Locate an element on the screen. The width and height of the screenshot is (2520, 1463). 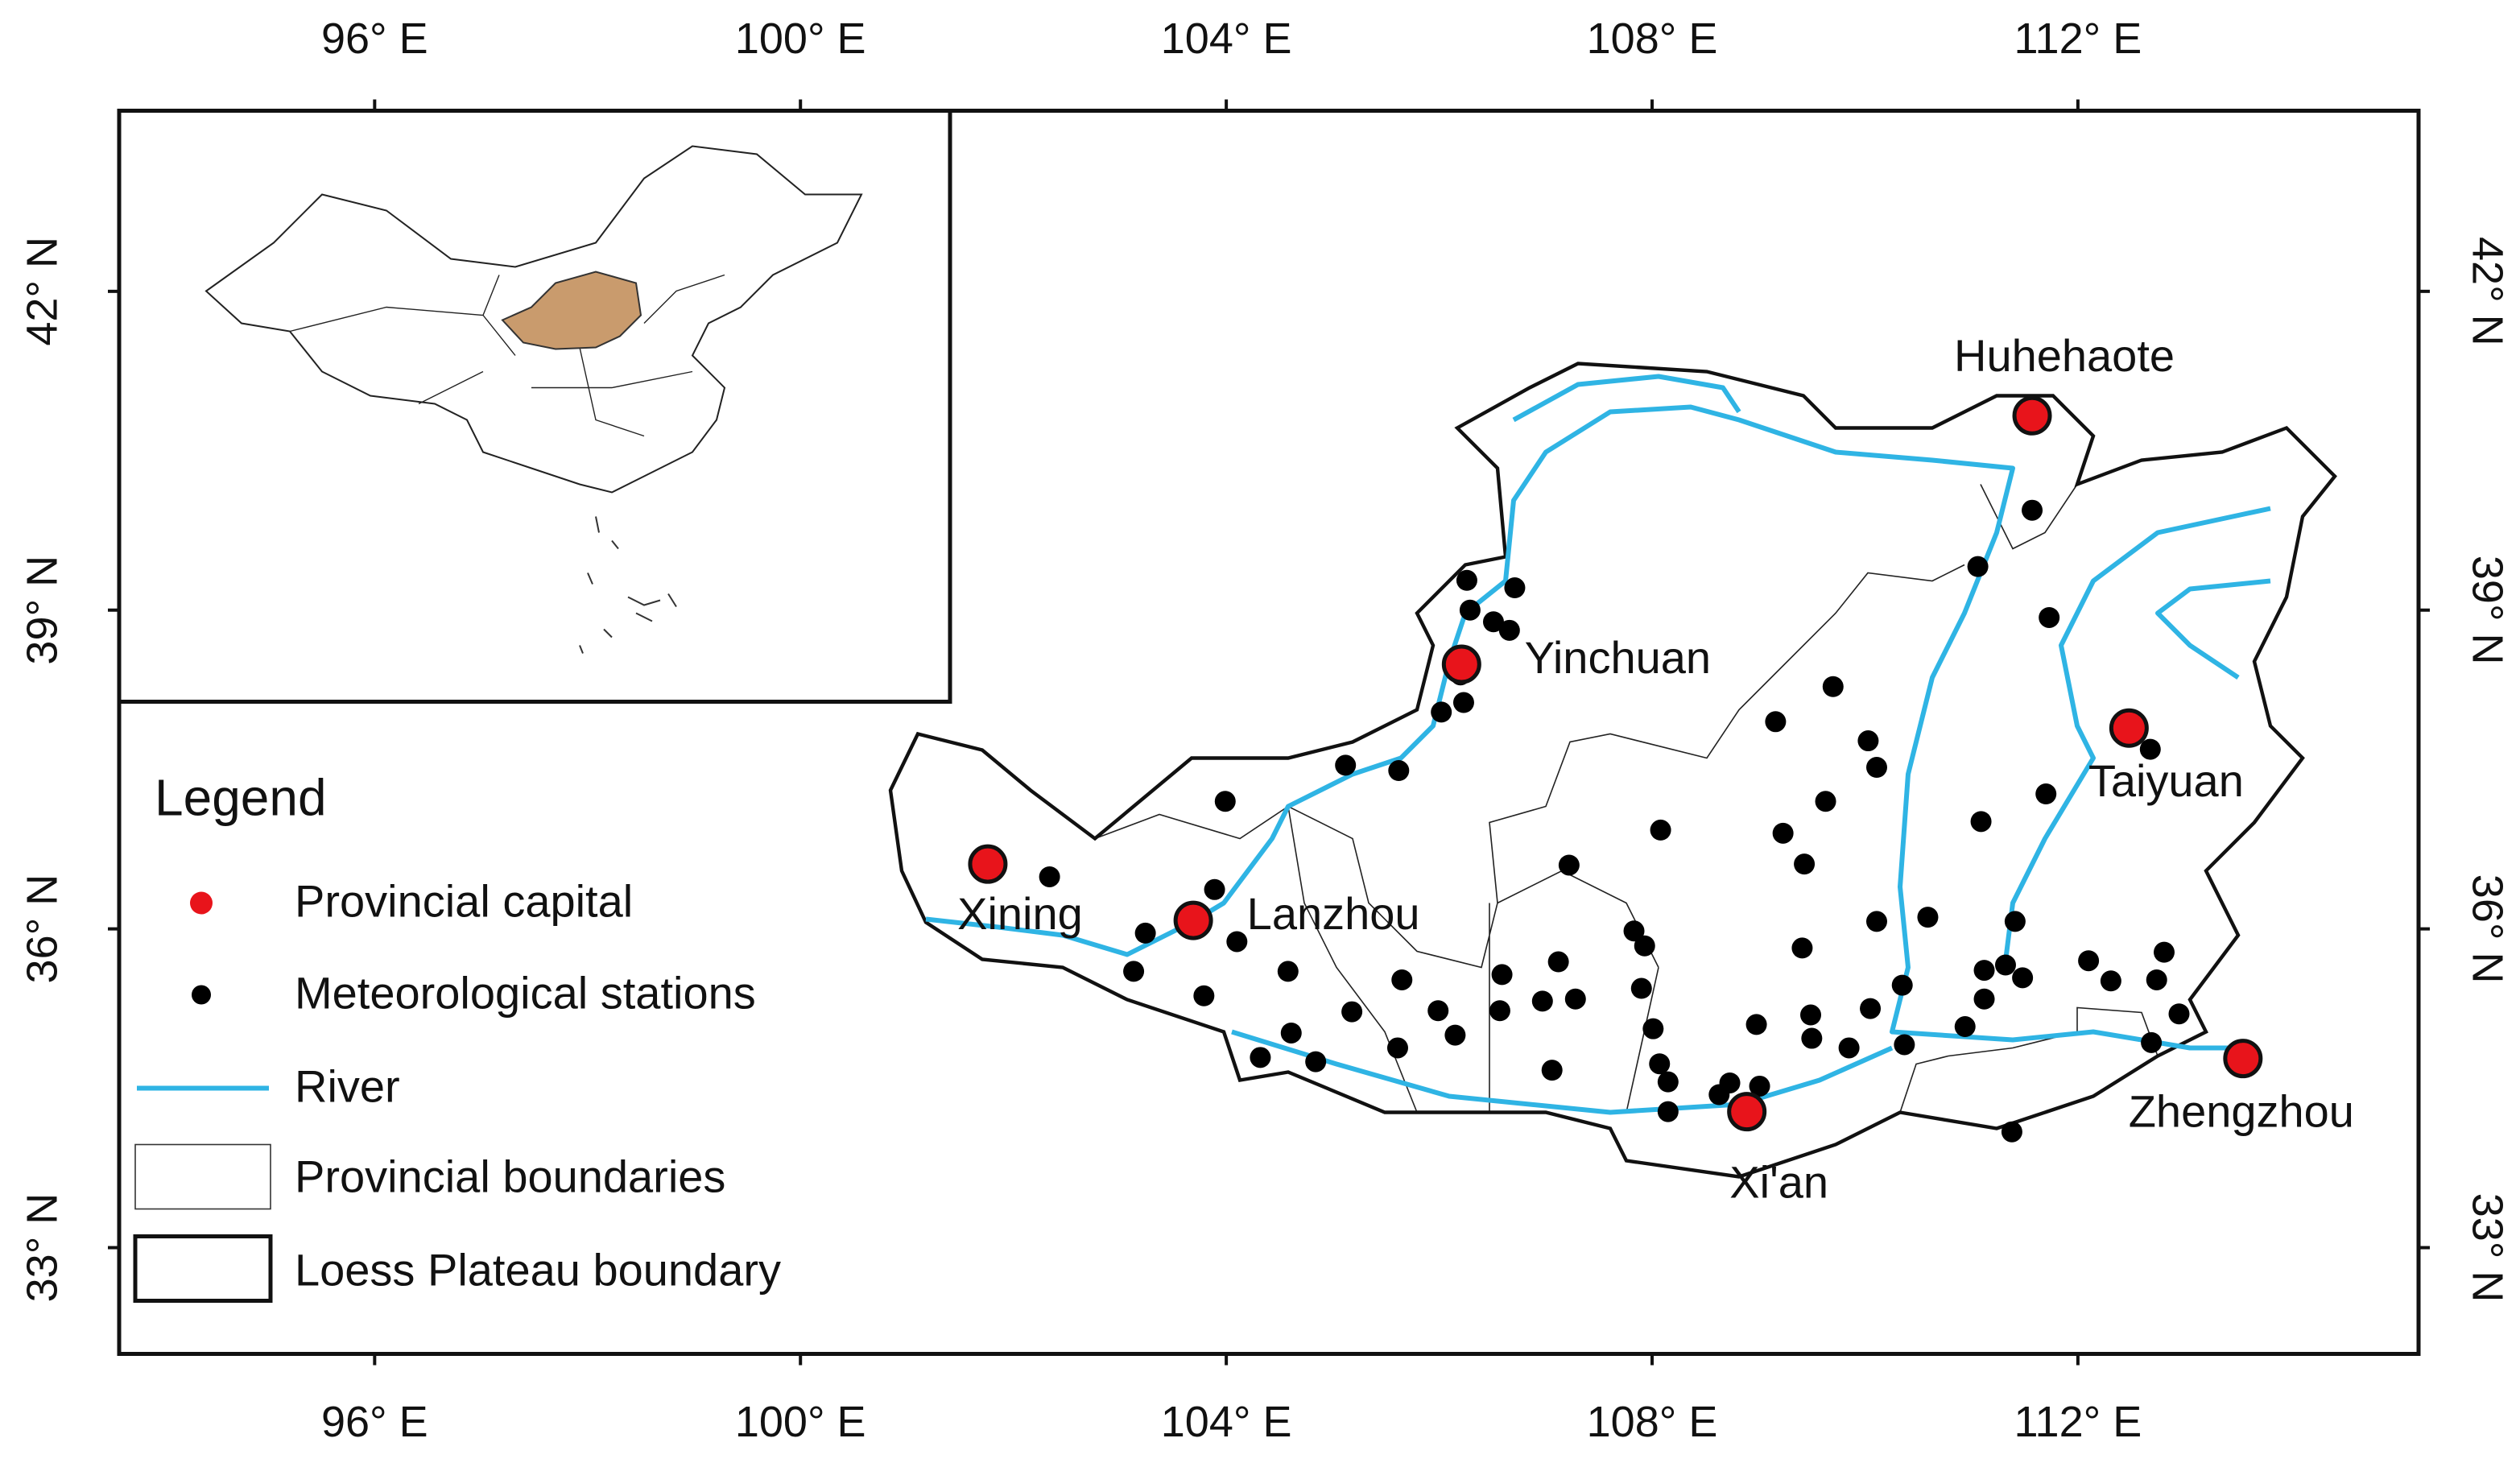
city-label: Yinchuan is located at coordinates (1618, 657).